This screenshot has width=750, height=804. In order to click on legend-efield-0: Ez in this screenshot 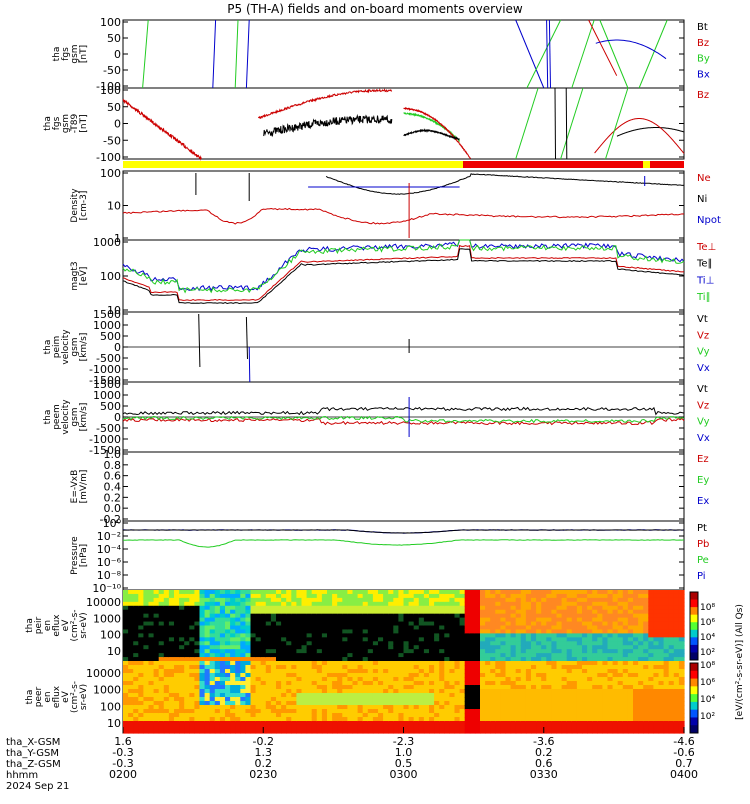, I will do `click(703, 459)`.